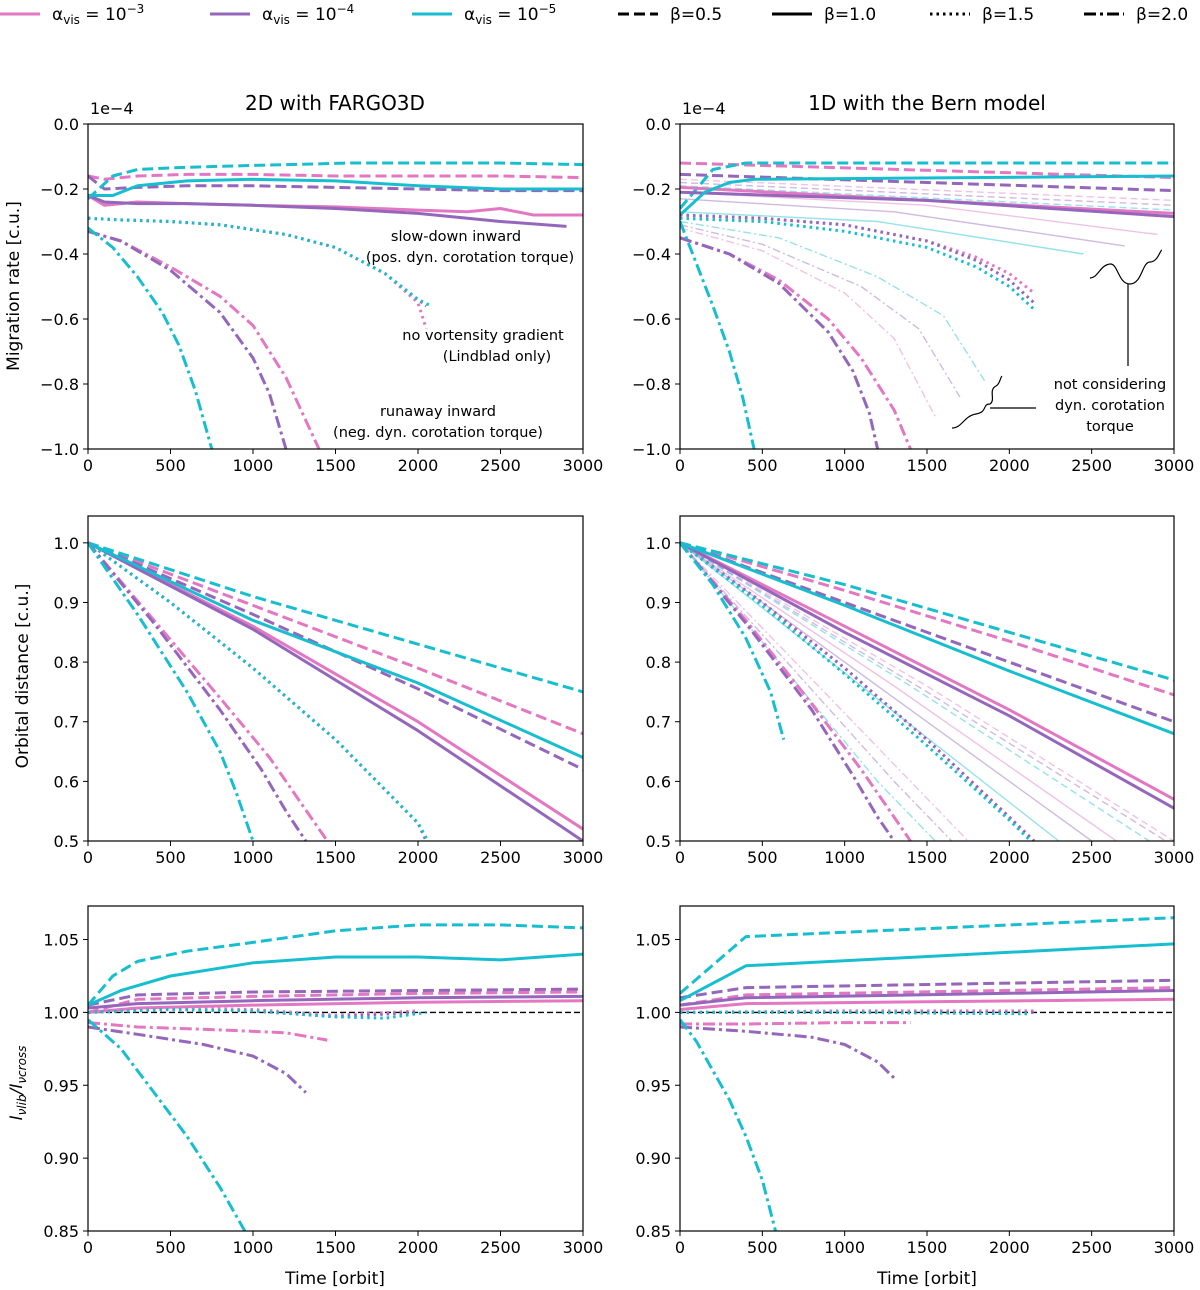 This screenshot has height=1290, width=1200. I want to click on legend-entry: β=0.5, so click(670, 15).